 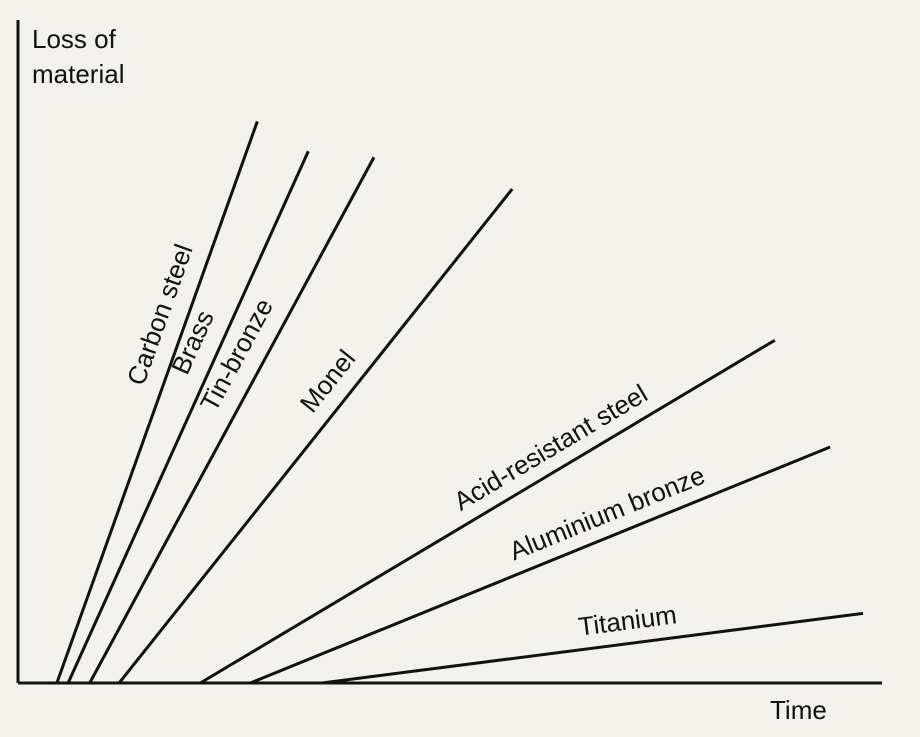 I want to click on series-line-titanium, so click(x=592, y=648).